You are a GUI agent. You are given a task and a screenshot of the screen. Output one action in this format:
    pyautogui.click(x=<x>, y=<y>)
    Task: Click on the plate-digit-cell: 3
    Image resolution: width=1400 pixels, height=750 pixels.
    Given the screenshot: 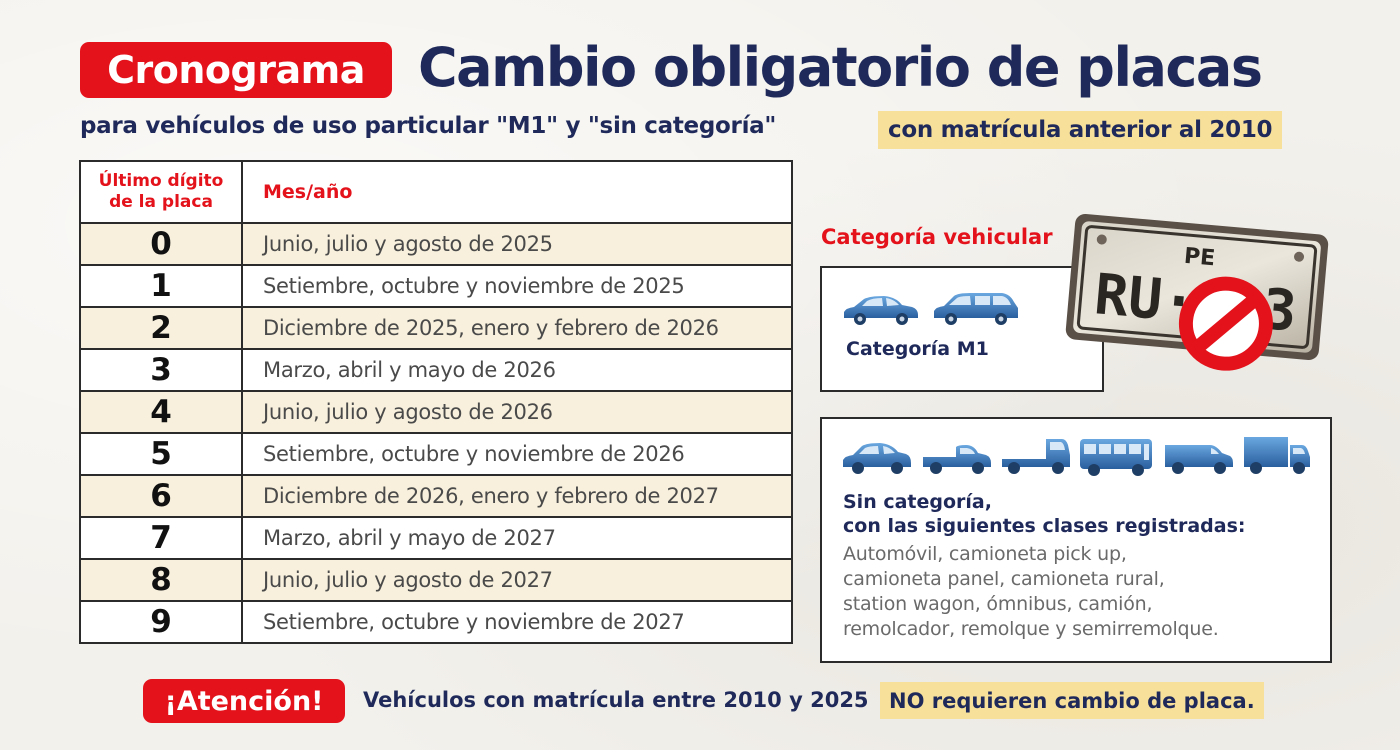 What is the action you would take?
    pyautogui.click(x=161, y=370)
    